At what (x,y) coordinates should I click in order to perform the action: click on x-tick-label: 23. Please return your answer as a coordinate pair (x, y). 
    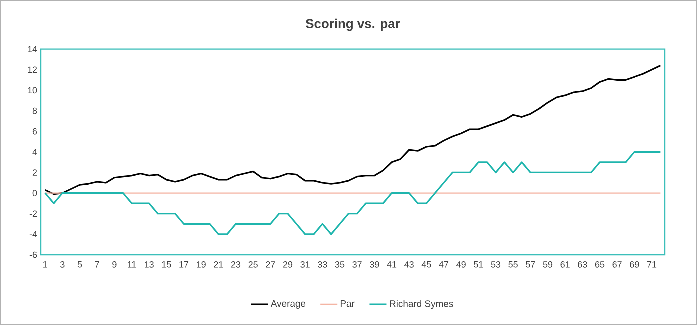
    Looking at the image, I should click on (236, 265).